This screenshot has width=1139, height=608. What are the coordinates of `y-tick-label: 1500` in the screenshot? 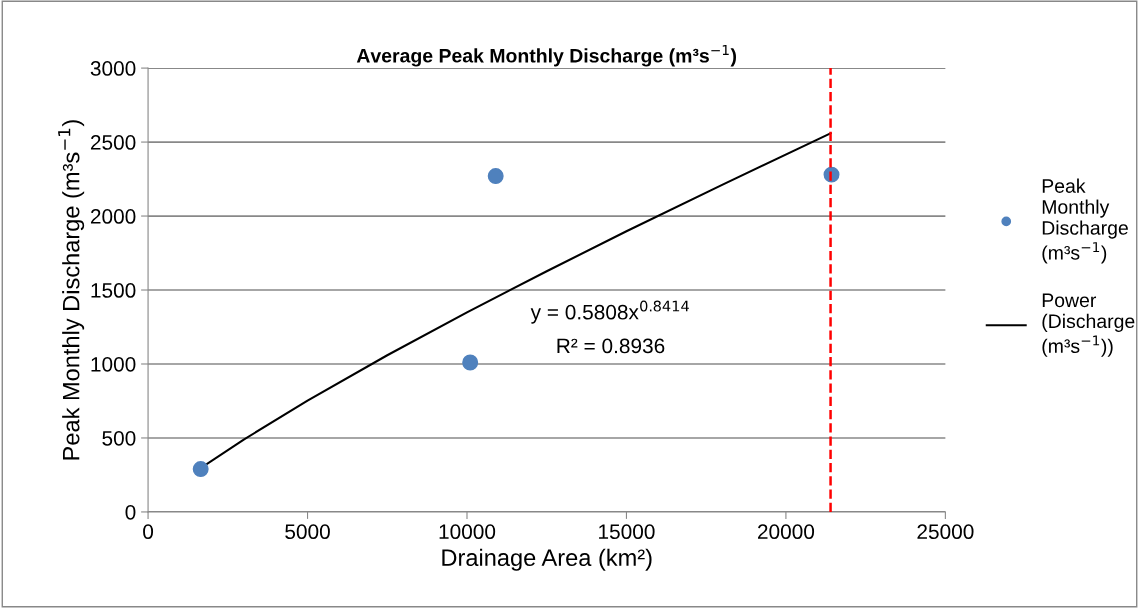 It's located at (113, 290).